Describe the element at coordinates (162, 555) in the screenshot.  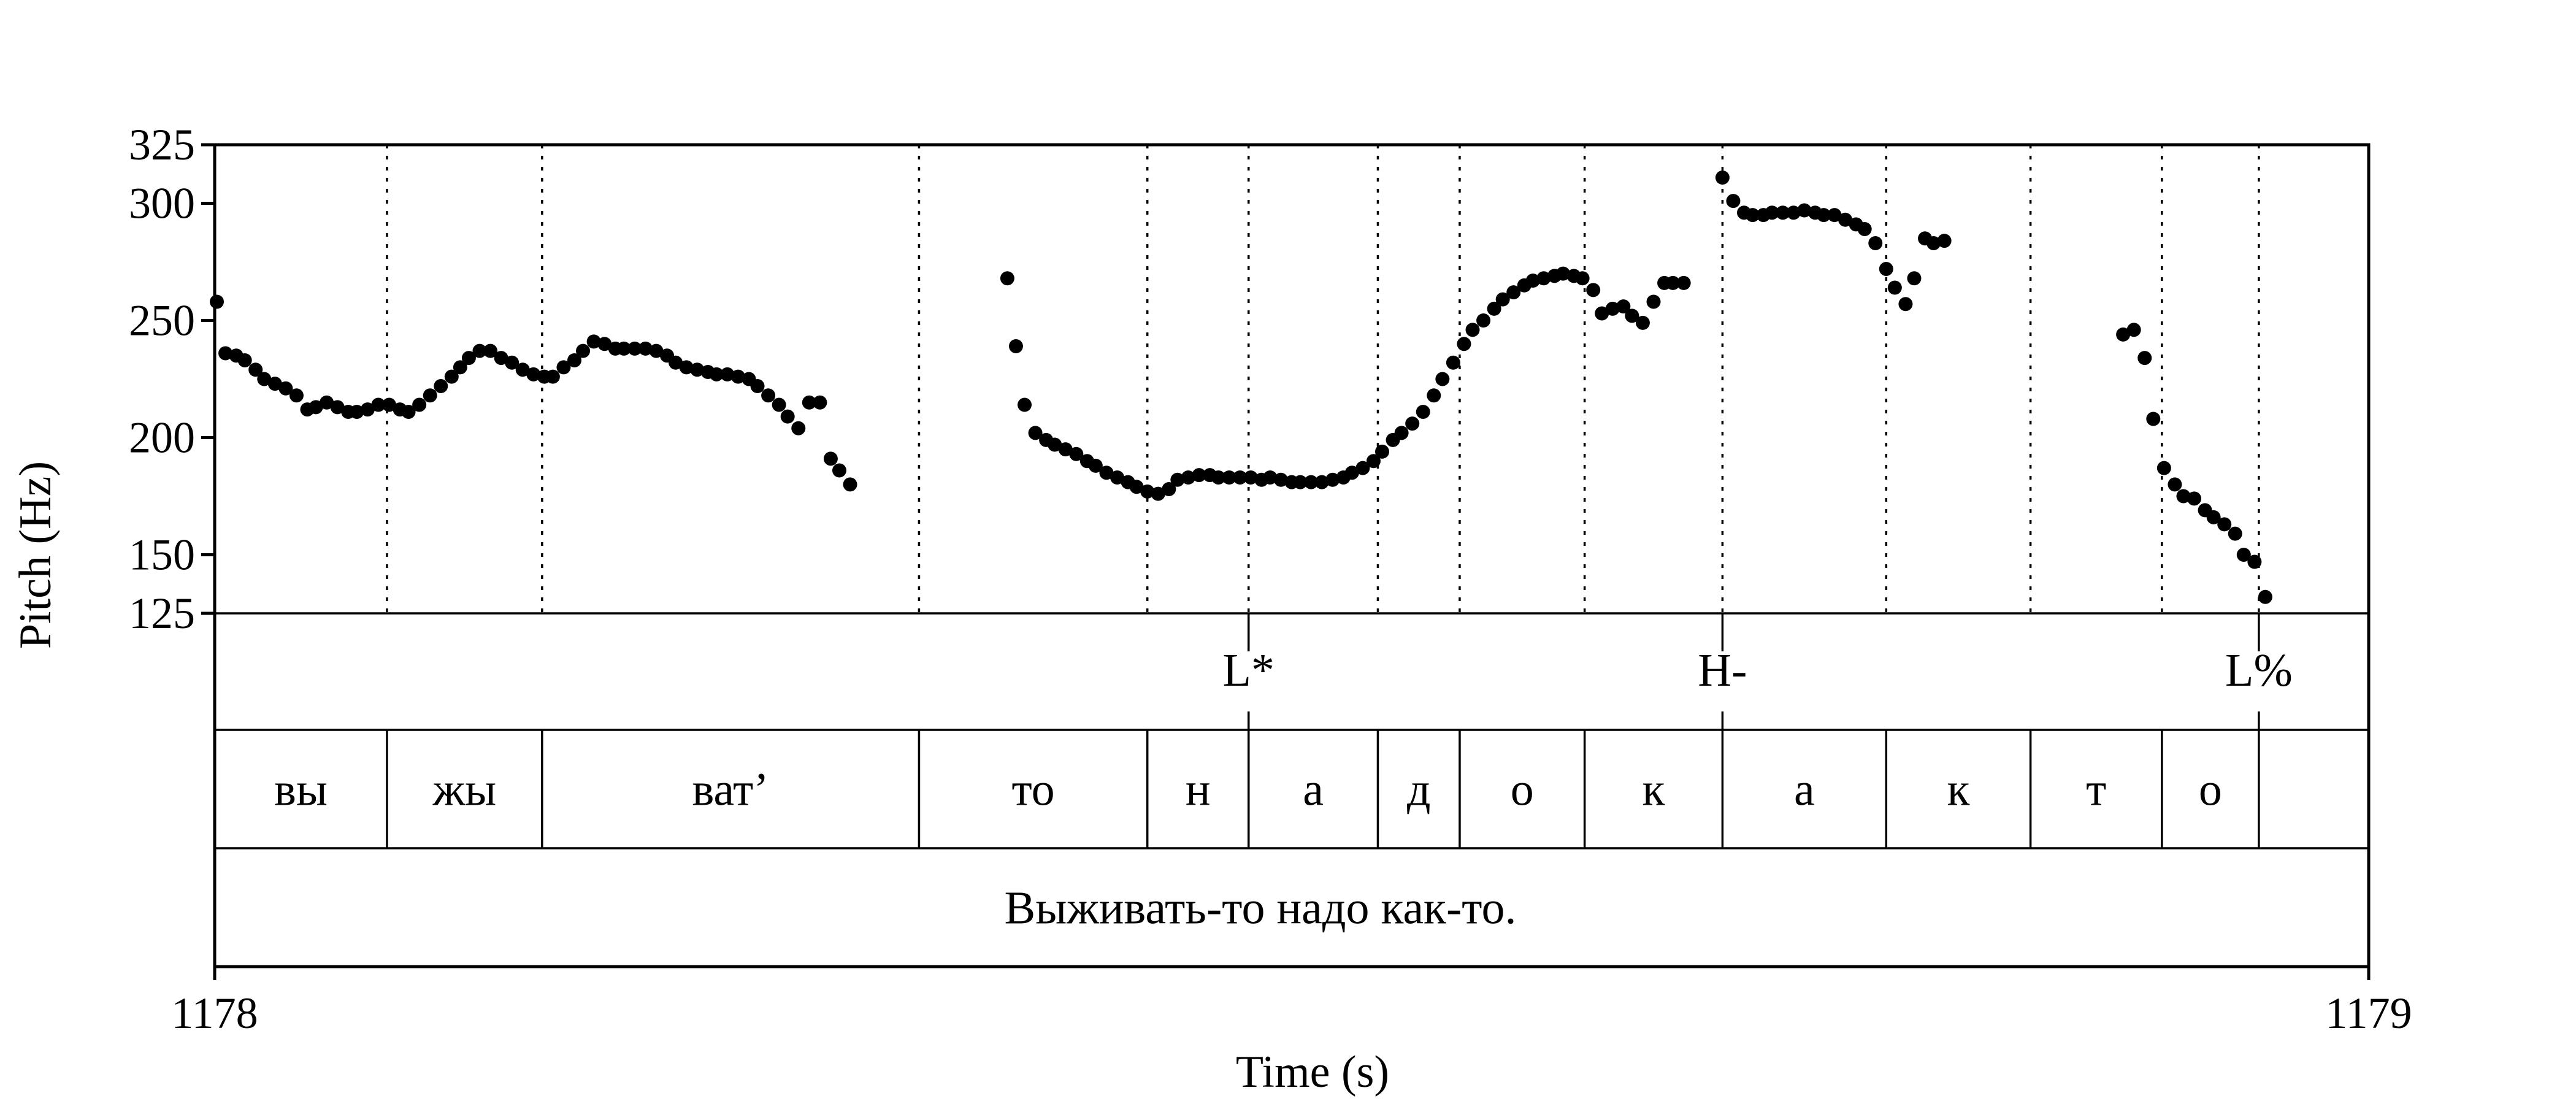
I see `y-tick-label: 150` at that location.